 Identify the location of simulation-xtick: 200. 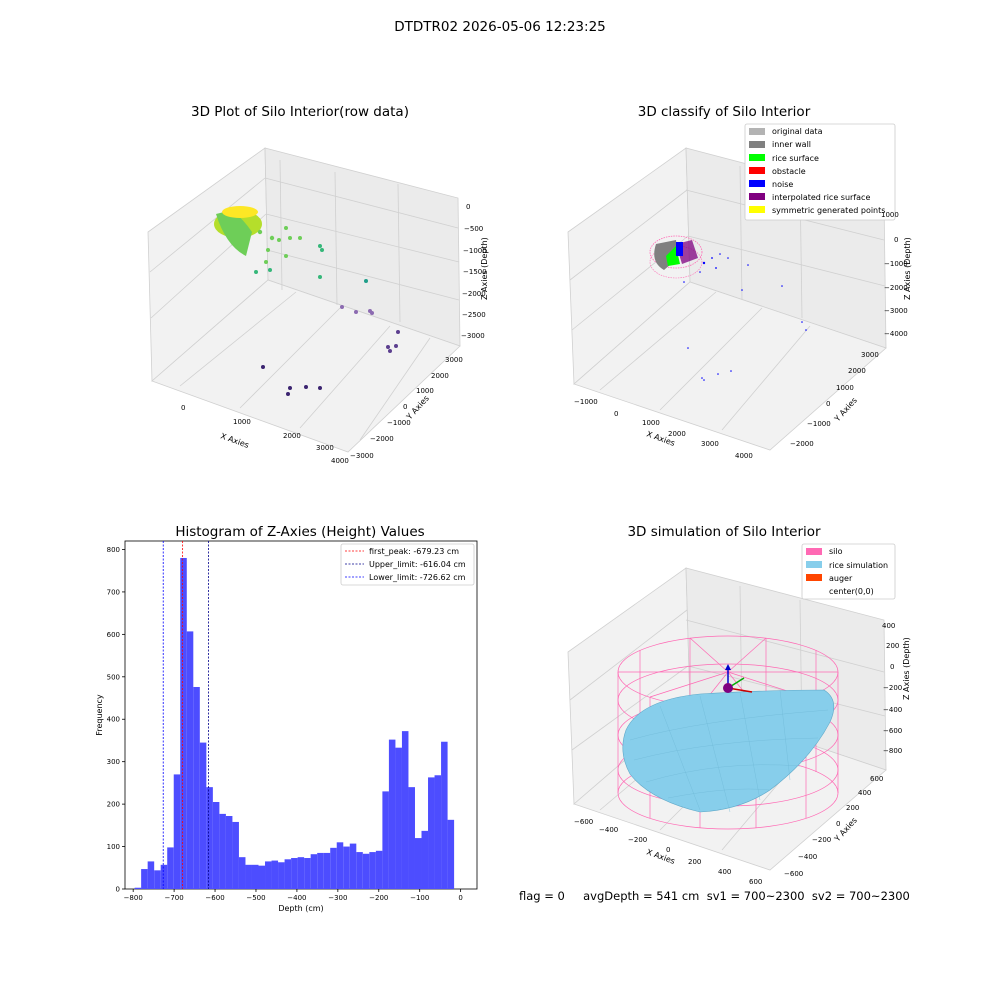
(694, 862).